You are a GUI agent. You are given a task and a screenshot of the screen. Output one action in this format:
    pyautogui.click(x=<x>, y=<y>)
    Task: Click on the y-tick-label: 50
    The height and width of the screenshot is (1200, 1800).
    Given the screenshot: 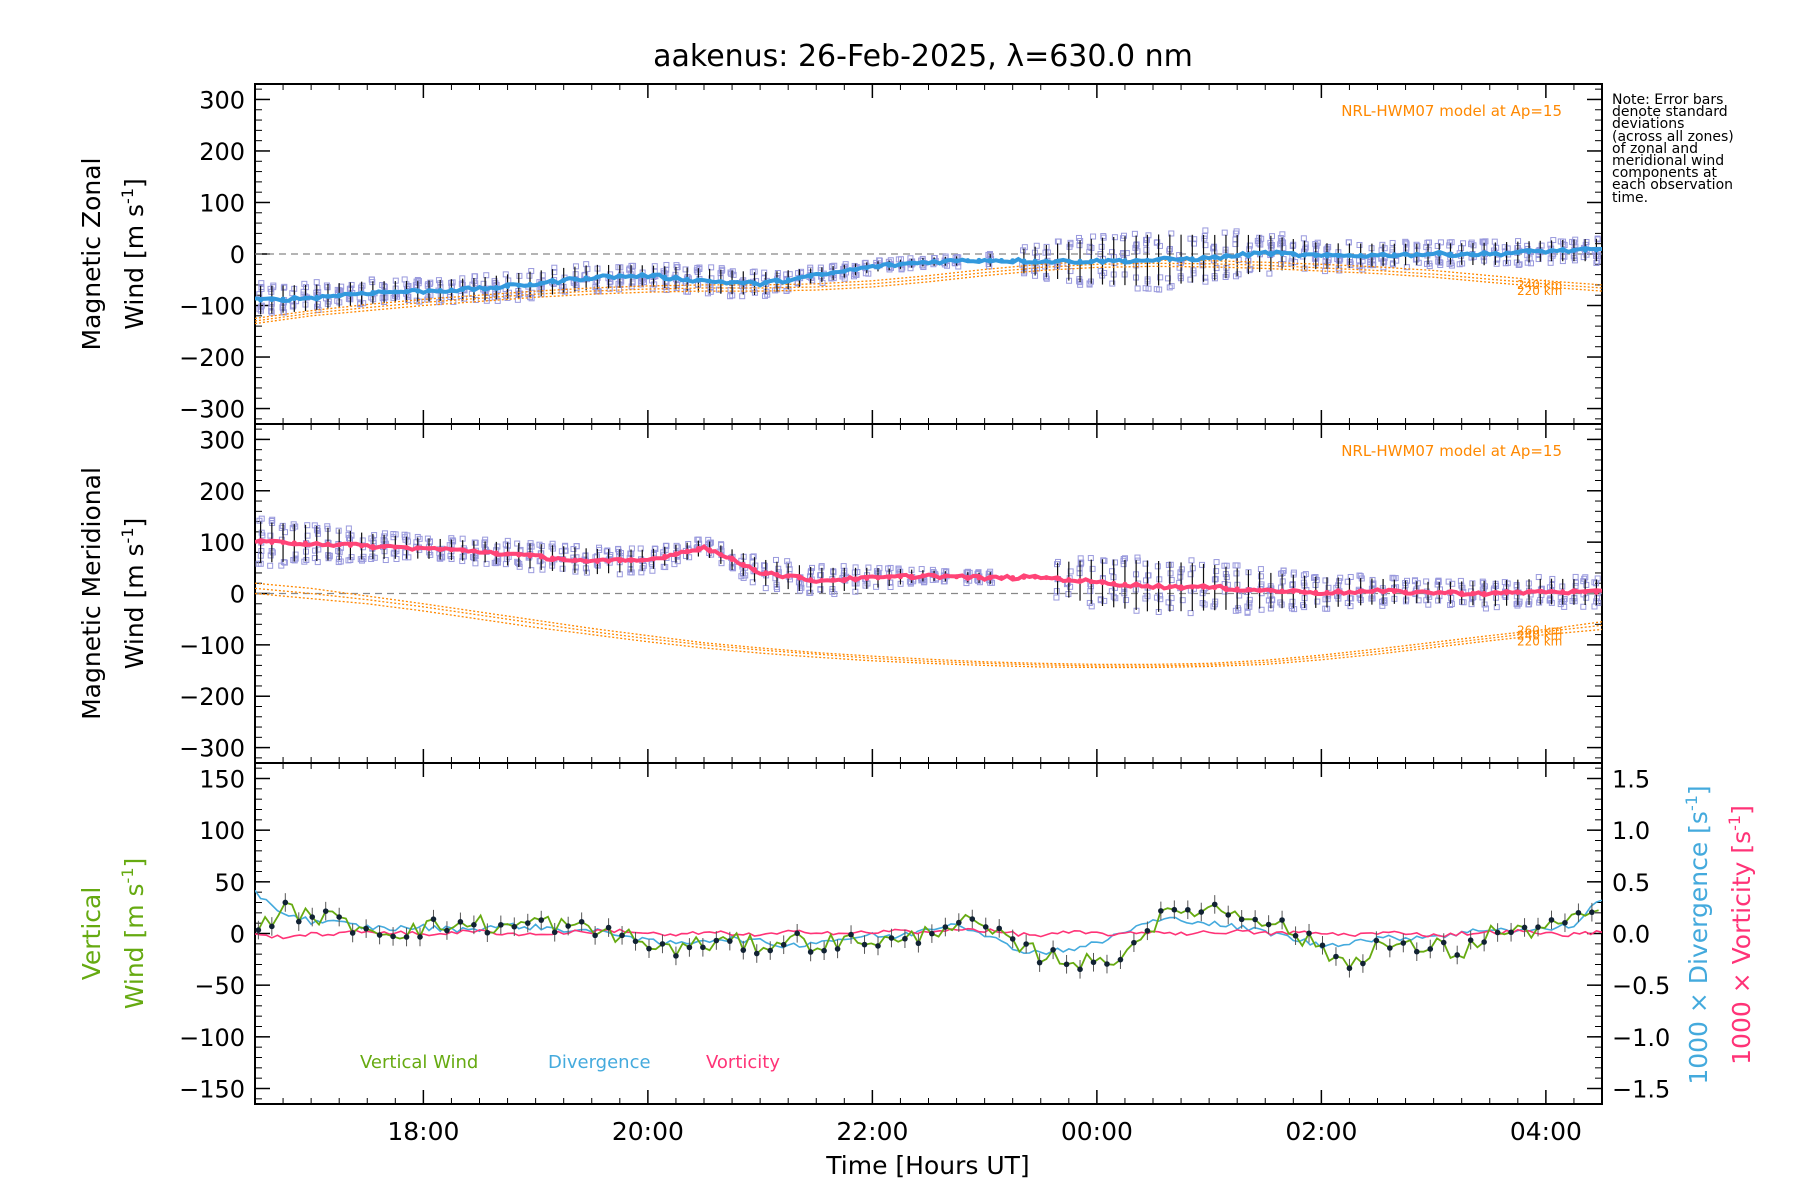 What is the action you would take?
    pyautogui.click(x=229, y=883)
    